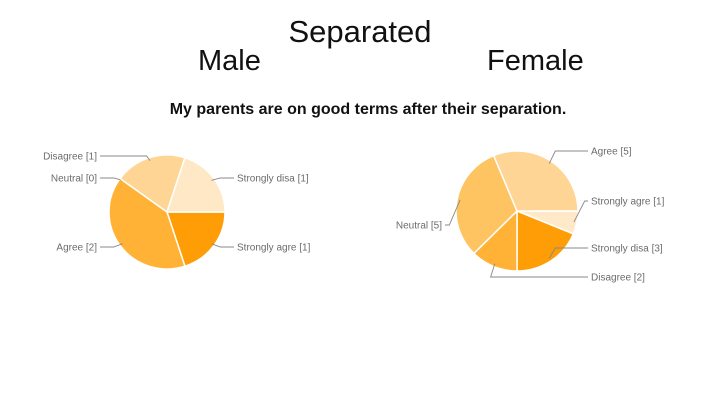 The height and width of the screenshot is (405, 720). Describe the element at coordinates (273, 179) in the screenshot. I see `slice-label: Strongly disa [1]` at that location.